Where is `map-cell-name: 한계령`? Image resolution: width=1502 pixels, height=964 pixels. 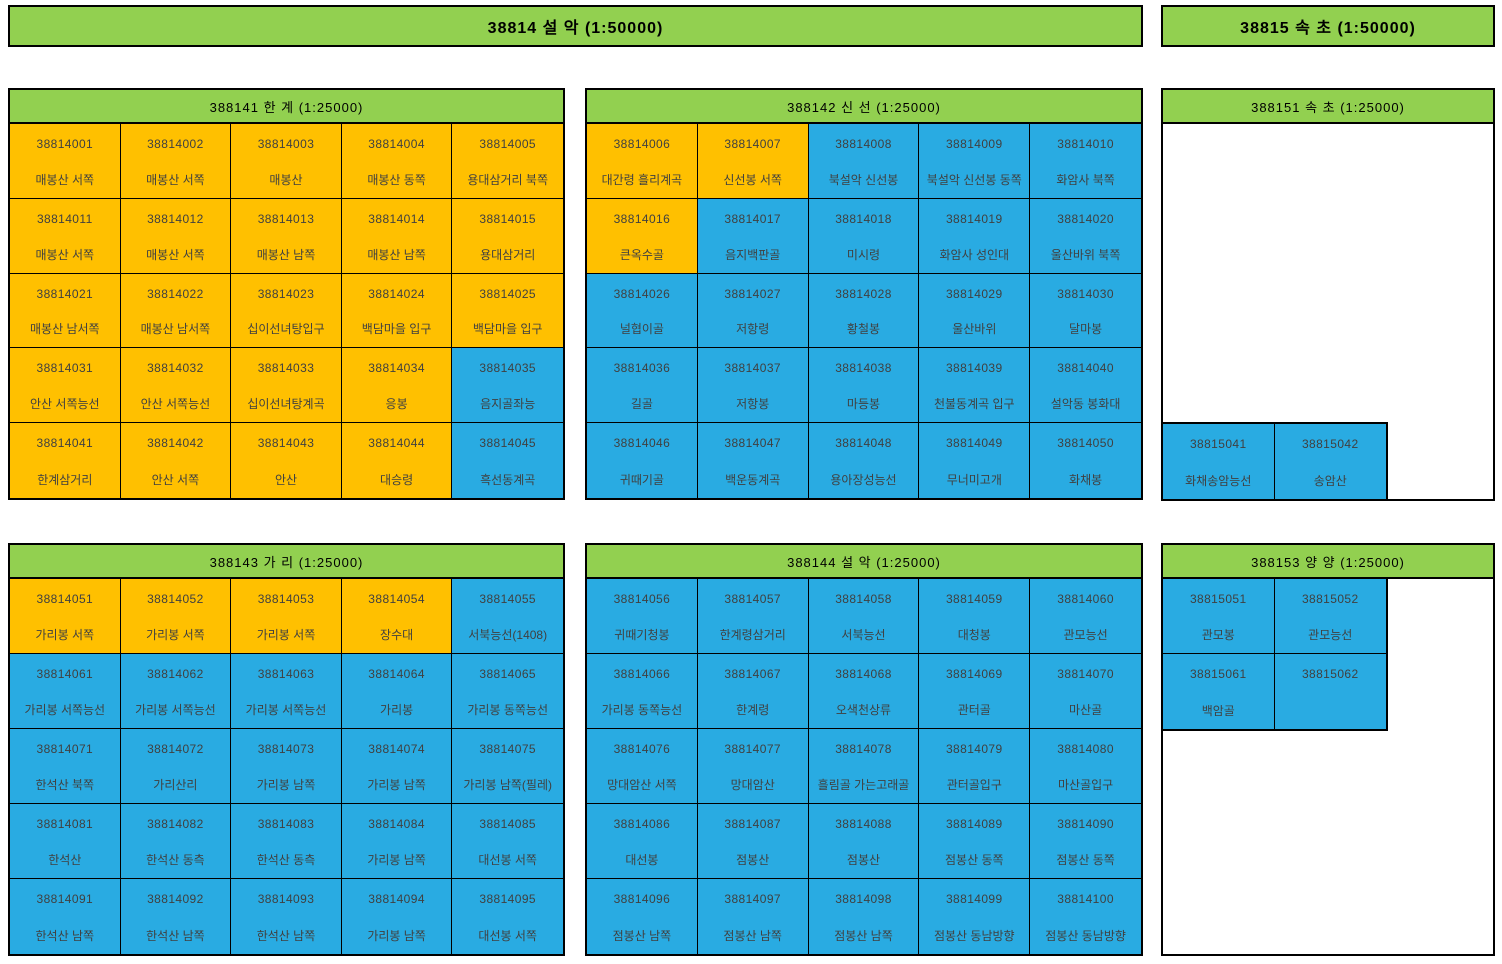 map-cell-name: 한계령 is located at coordinates (753, 710).